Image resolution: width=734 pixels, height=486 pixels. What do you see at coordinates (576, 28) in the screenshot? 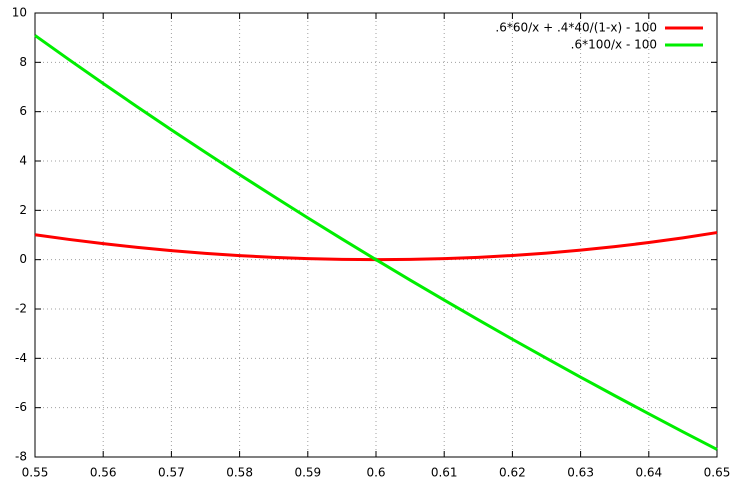
I see `legend-label: .6*60/x + .4*40/(1-x) - 100` at bounding box center [576, 28].